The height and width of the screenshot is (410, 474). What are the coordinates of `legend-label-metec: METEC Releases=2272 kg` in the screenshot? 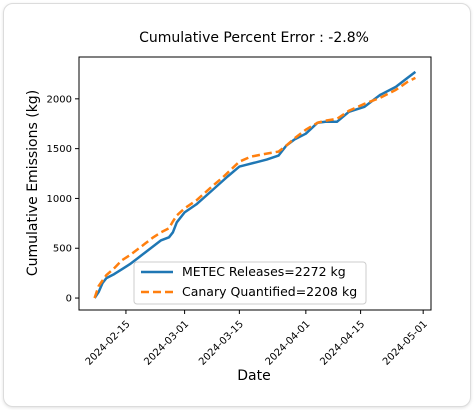 It's located at (264, 271).